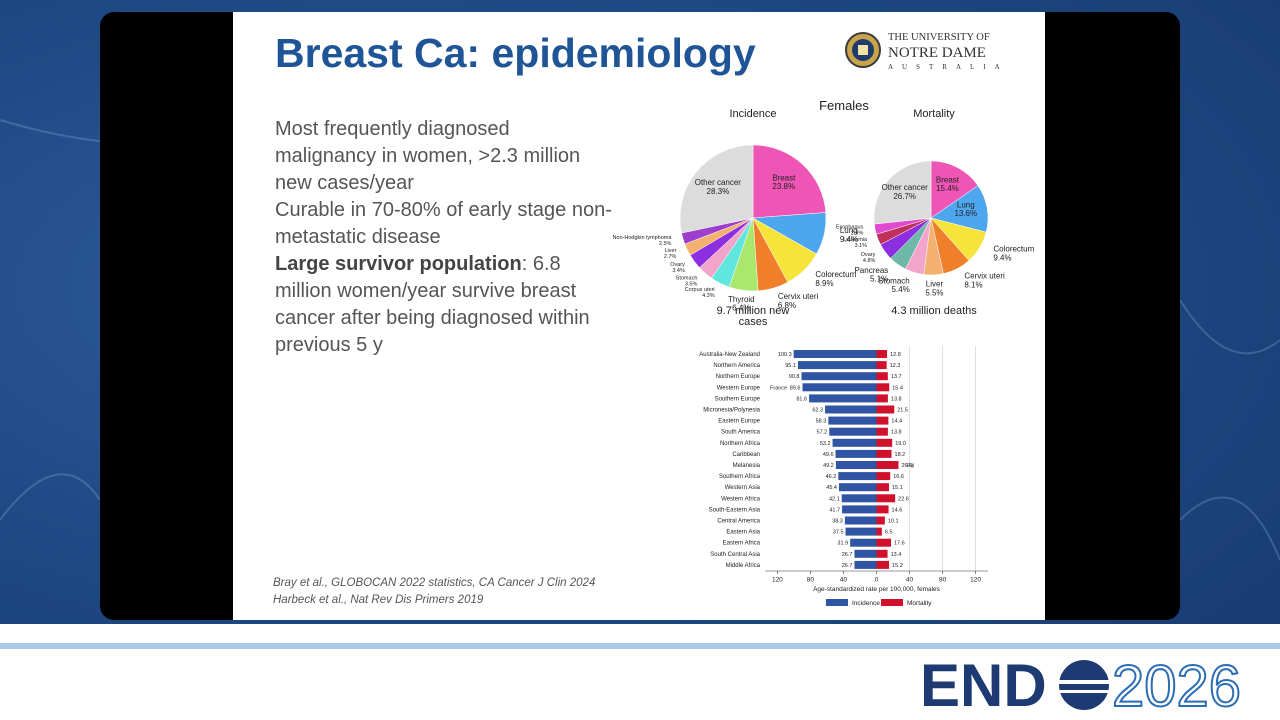  I want to click on slice-value-label: 3.4%, so click(678, 271).